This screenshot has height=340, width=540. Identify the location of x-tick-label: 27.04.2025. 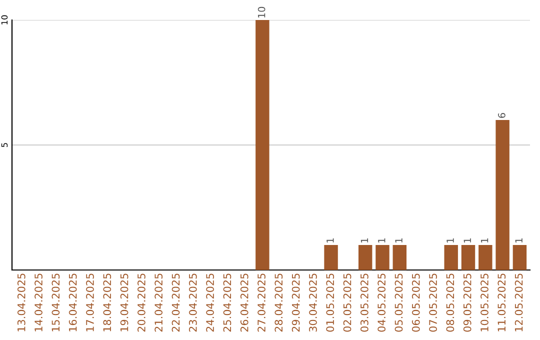
(262, 303).